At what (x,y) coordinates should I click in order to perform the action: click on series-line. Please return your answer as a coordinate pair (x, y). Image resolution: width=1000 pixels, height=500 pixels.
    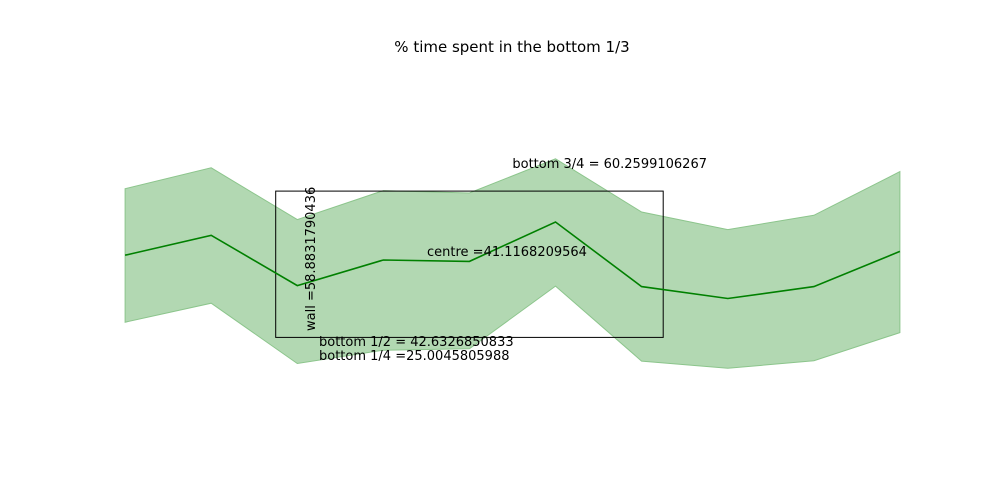
    Looking at the image, I should click on (512, 260).